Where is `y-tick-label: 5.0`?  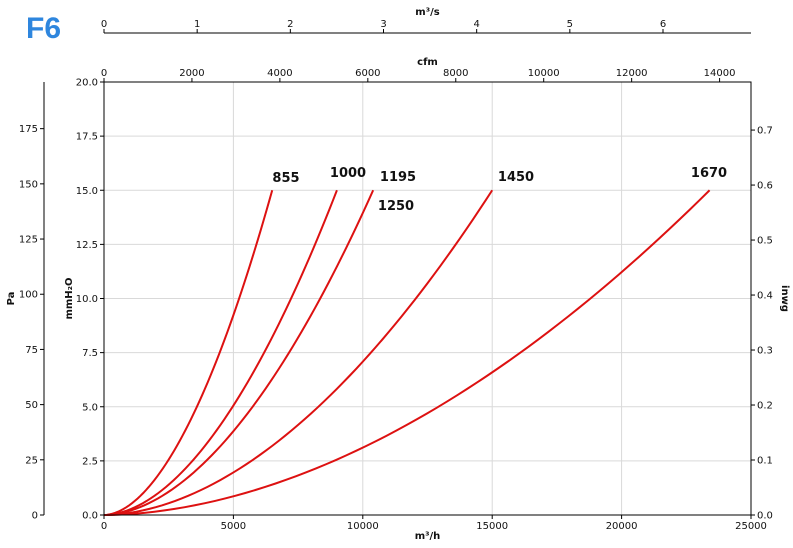 y-tick-label: 5.0 is located at coordinates (90, 407).